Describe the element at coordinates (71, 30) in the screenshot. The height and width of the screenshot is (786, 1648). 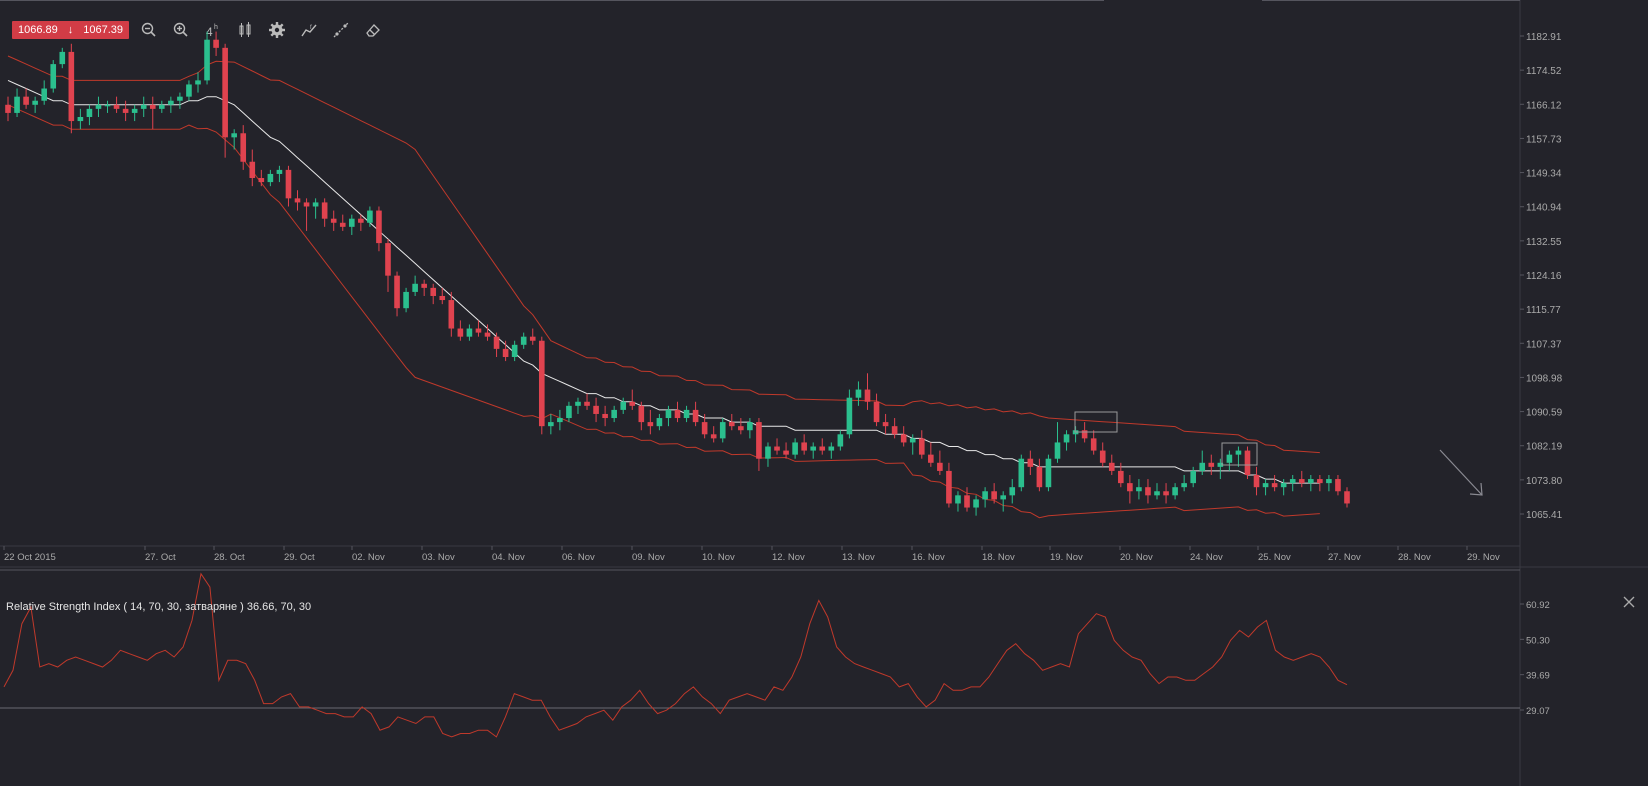
I see `price-quote-box: 1066.89 ↓ 1067.39` at that location.